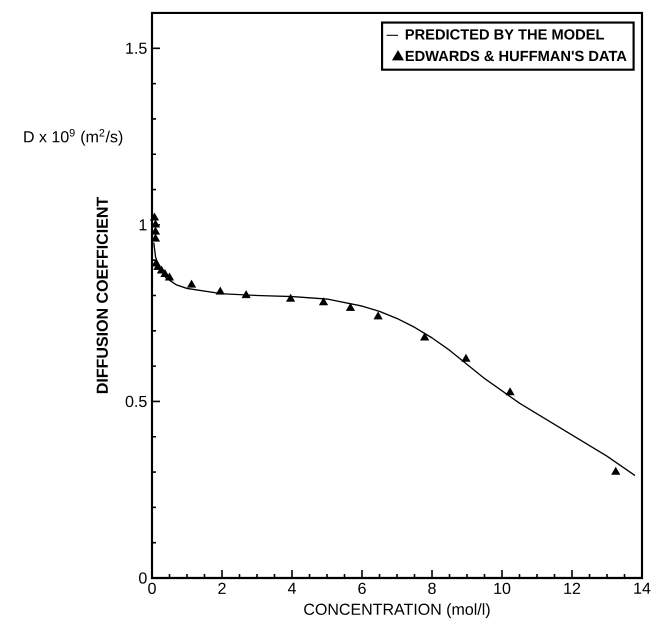 Image resolution: width=652 pixels, height=631 pixels. Describe the element at coordinates (152, 588) in the screenshot. I see `x-tick-label: 0` at that location.